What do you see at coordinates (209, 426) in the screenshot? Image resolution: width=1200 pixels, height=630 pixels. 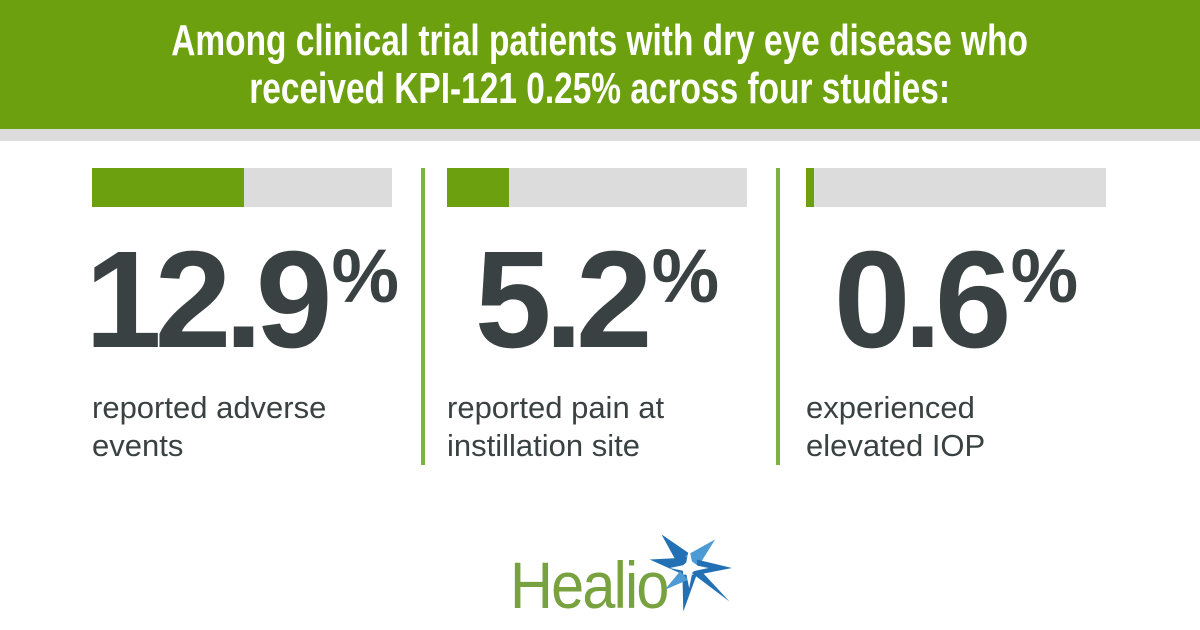 I see `stat-caption: reported adverse events` at bounding box center [209, 426].